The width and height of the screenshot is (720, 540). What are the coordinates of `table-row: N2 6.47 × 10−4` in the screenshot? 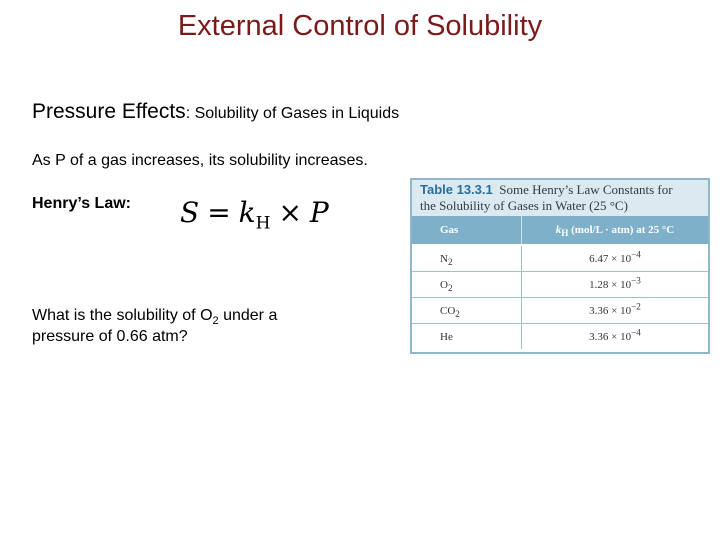 It's located at (560, 258).